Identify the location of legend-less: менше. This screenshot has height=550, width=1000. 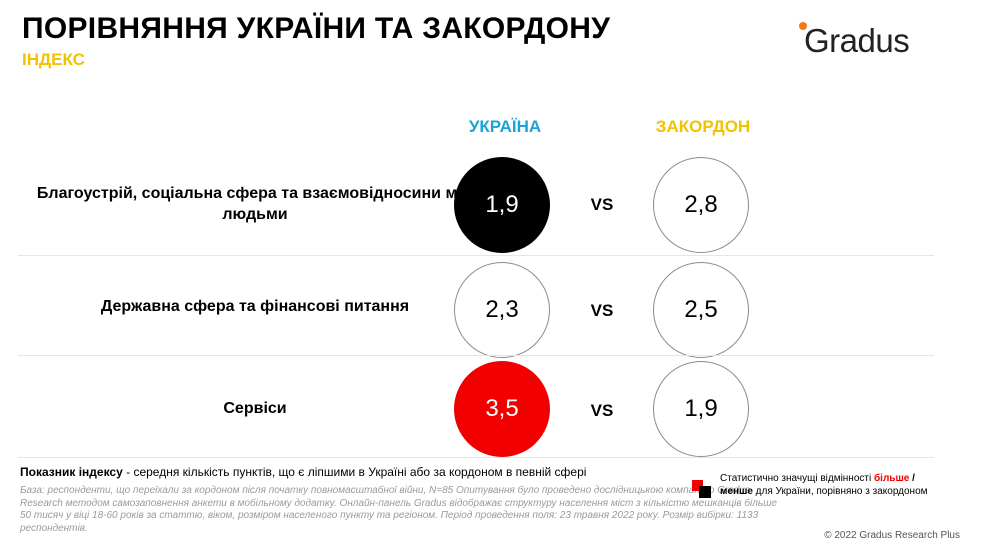
(736, 491).